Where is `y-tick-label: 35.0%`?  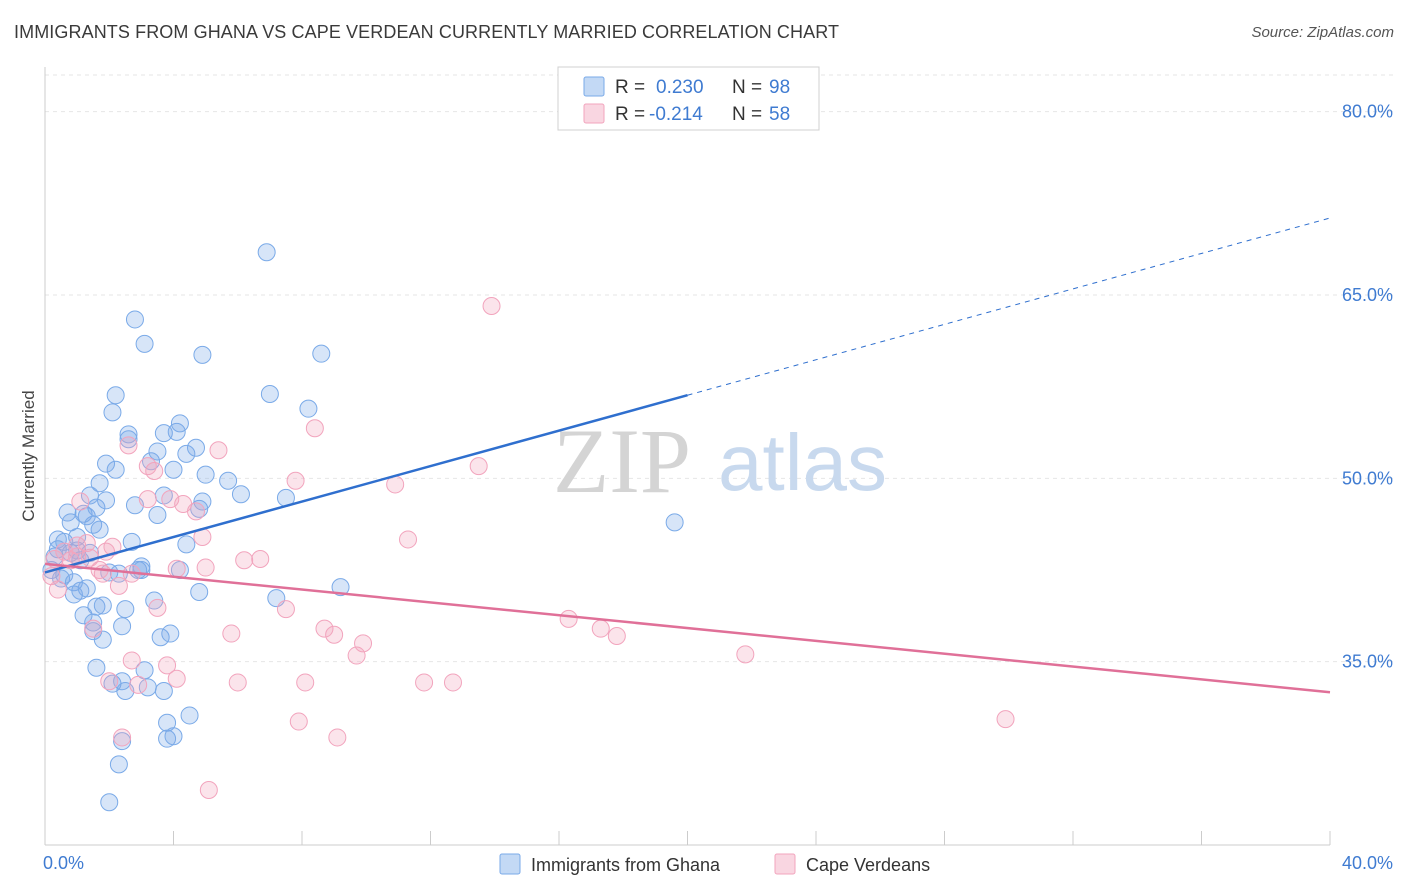
y-tick-label: 35.0% is located at coordinates (1367, 662).